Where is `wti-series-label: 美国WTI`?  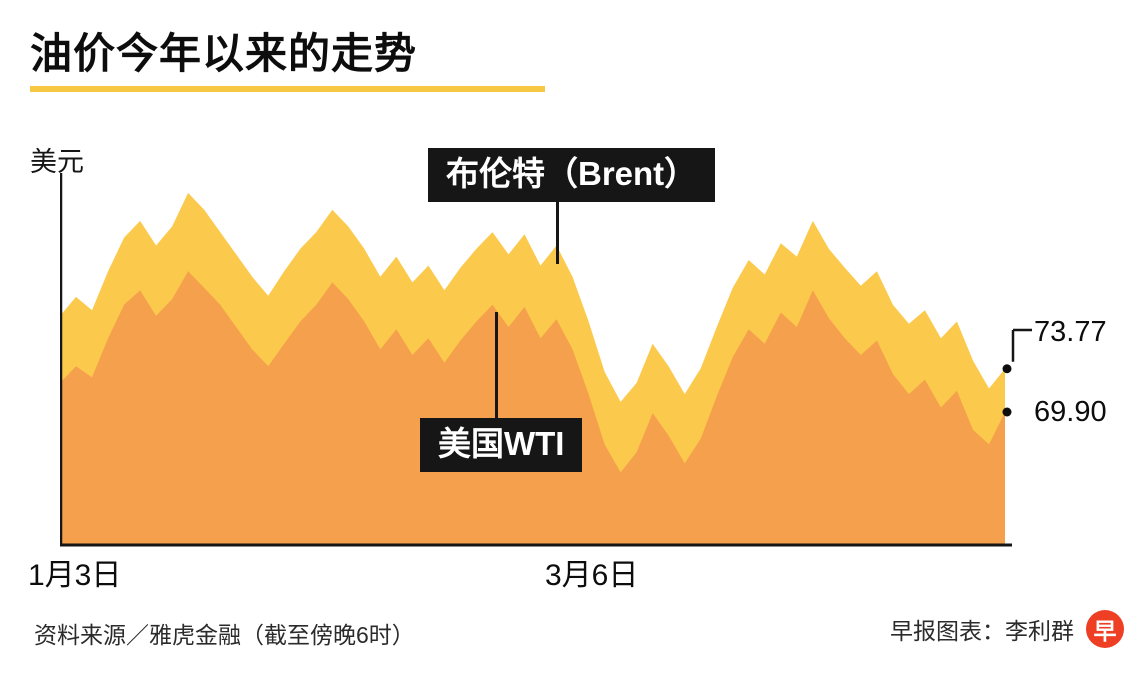 wti-series-label: 美国WTI is located at coordinates (501, 445).